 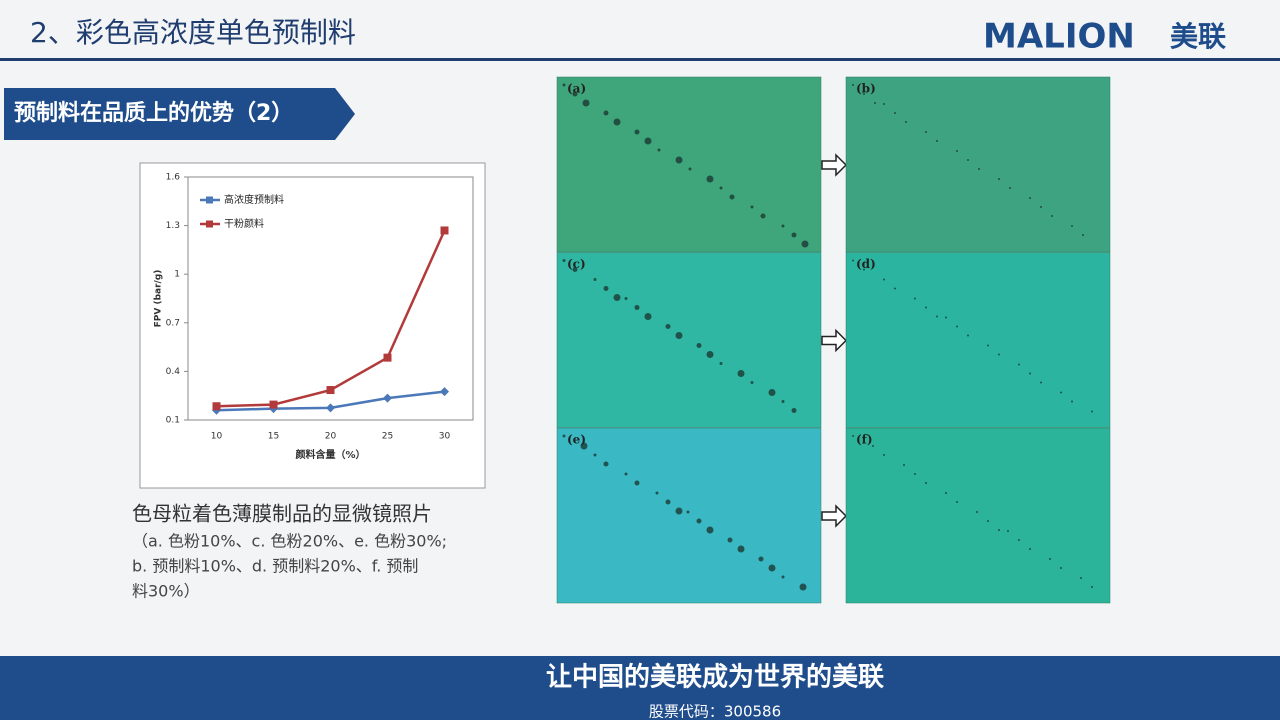 I want to click on panel-label: (e), so click(x=576, y=440).